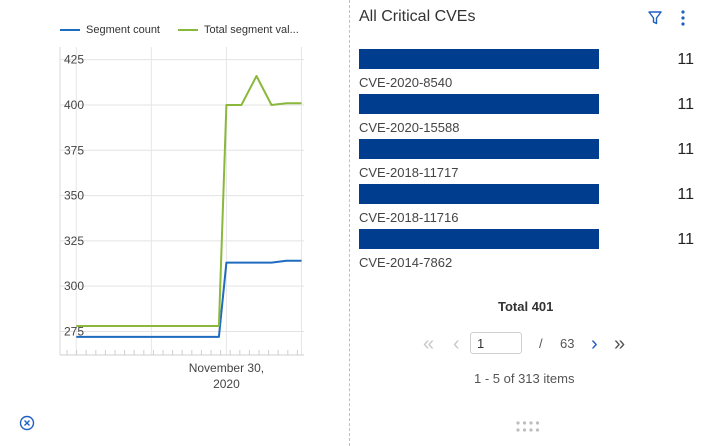 This screenshot has height=446, width=702. I want to click on y-tick-label: 300, so click(74, 286).